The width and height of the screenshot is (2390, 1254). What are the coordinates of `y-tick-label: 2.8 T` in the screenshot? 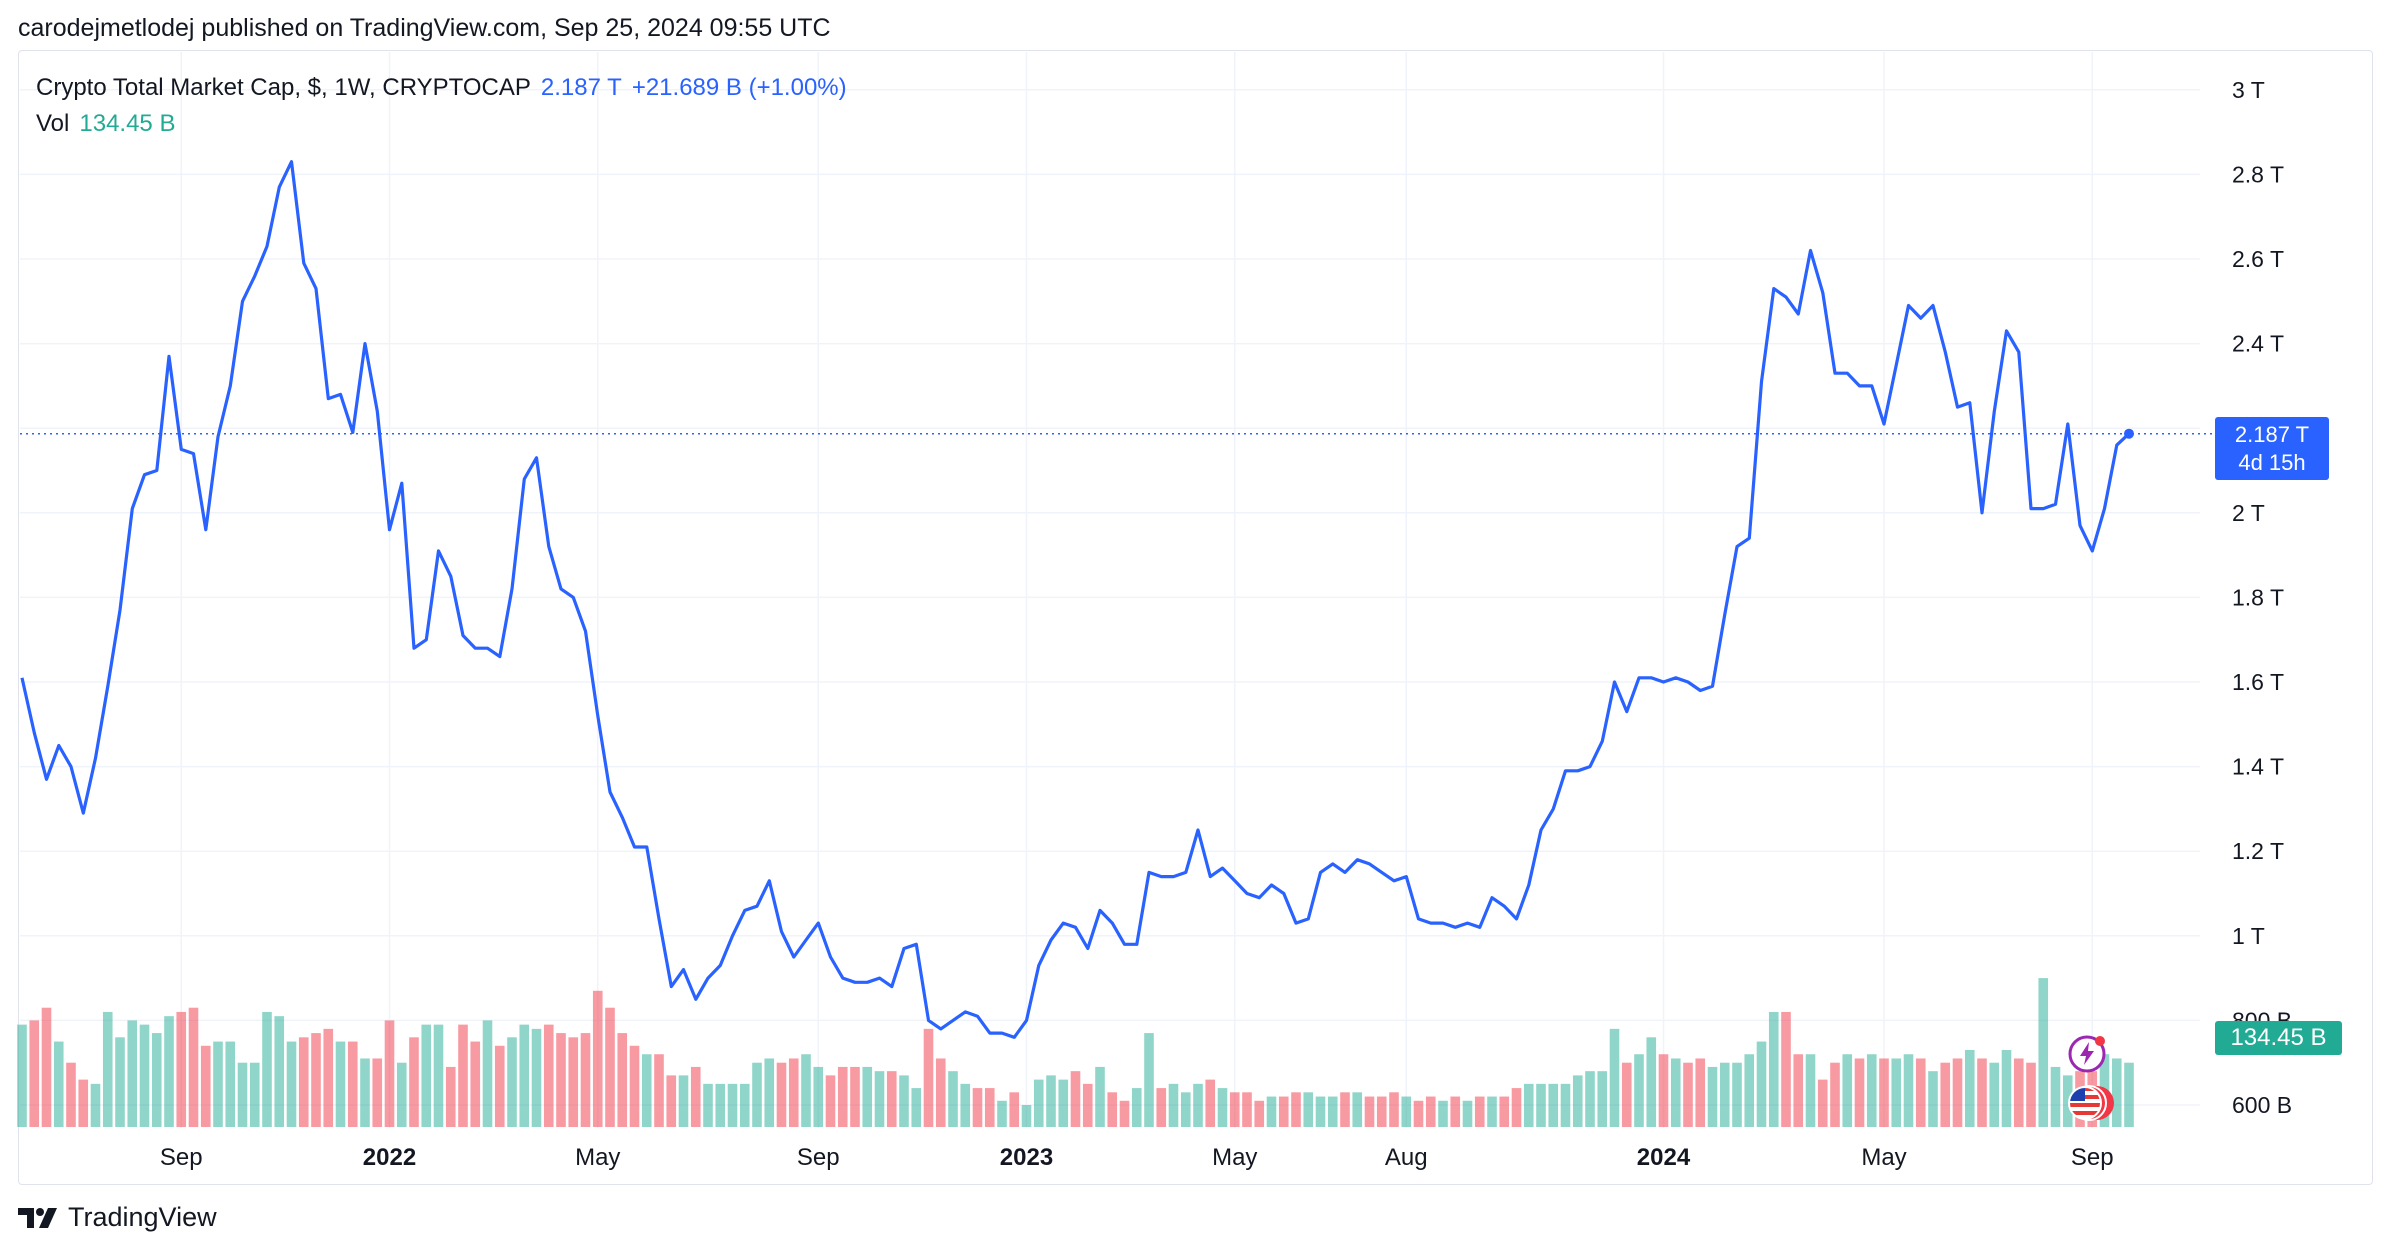 It's located at (2258, 174).